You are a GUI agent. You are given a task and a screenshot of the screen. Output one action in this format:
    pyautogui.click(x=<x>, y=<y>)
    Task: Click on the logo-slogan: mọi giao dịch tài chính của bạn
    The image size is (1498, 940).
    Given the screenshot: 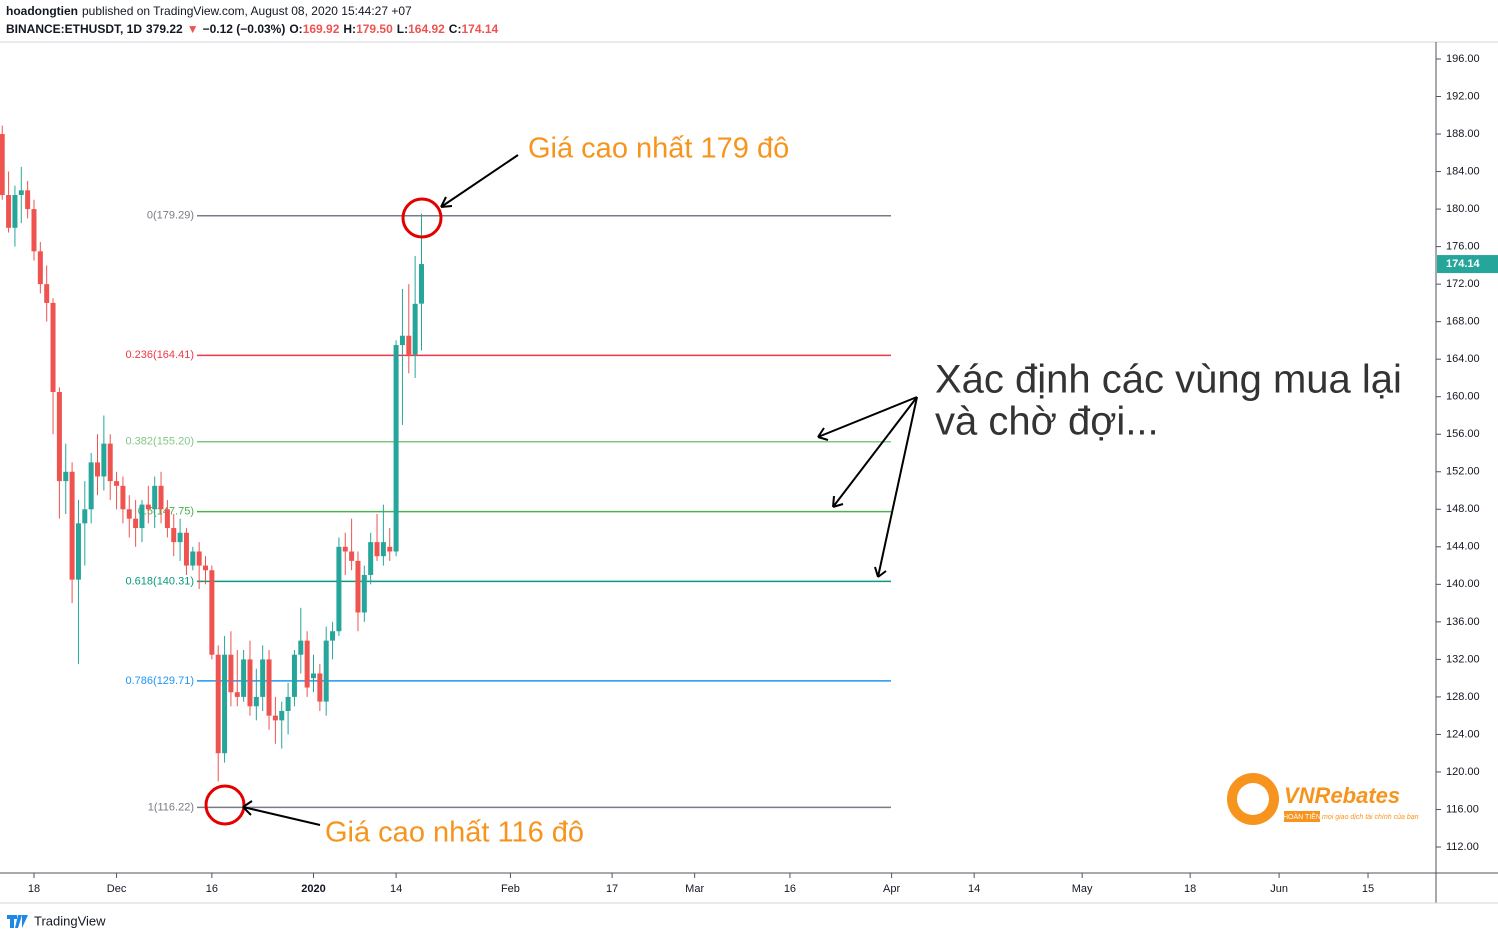 What is the action you would take?
    pyautogui.click(x=1370, y=817)
    